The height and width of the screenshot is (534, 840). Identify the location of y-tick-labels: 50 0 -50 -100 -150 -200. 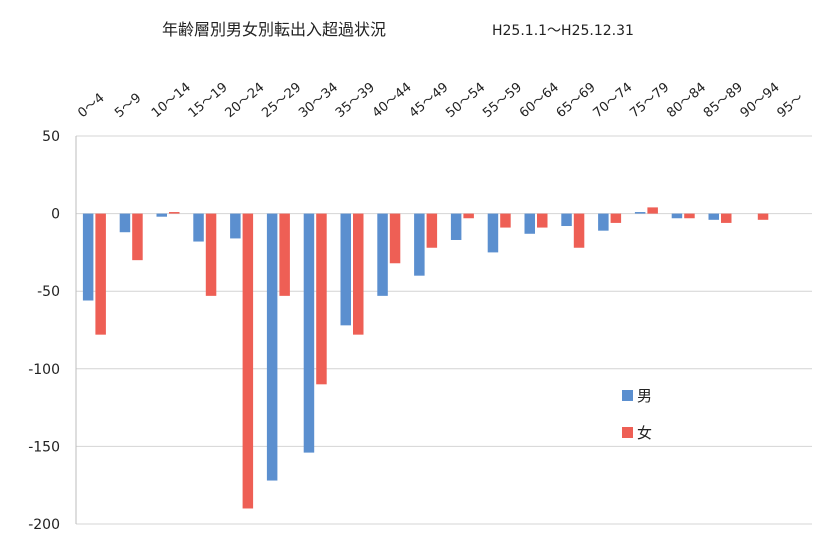
(44, 331).